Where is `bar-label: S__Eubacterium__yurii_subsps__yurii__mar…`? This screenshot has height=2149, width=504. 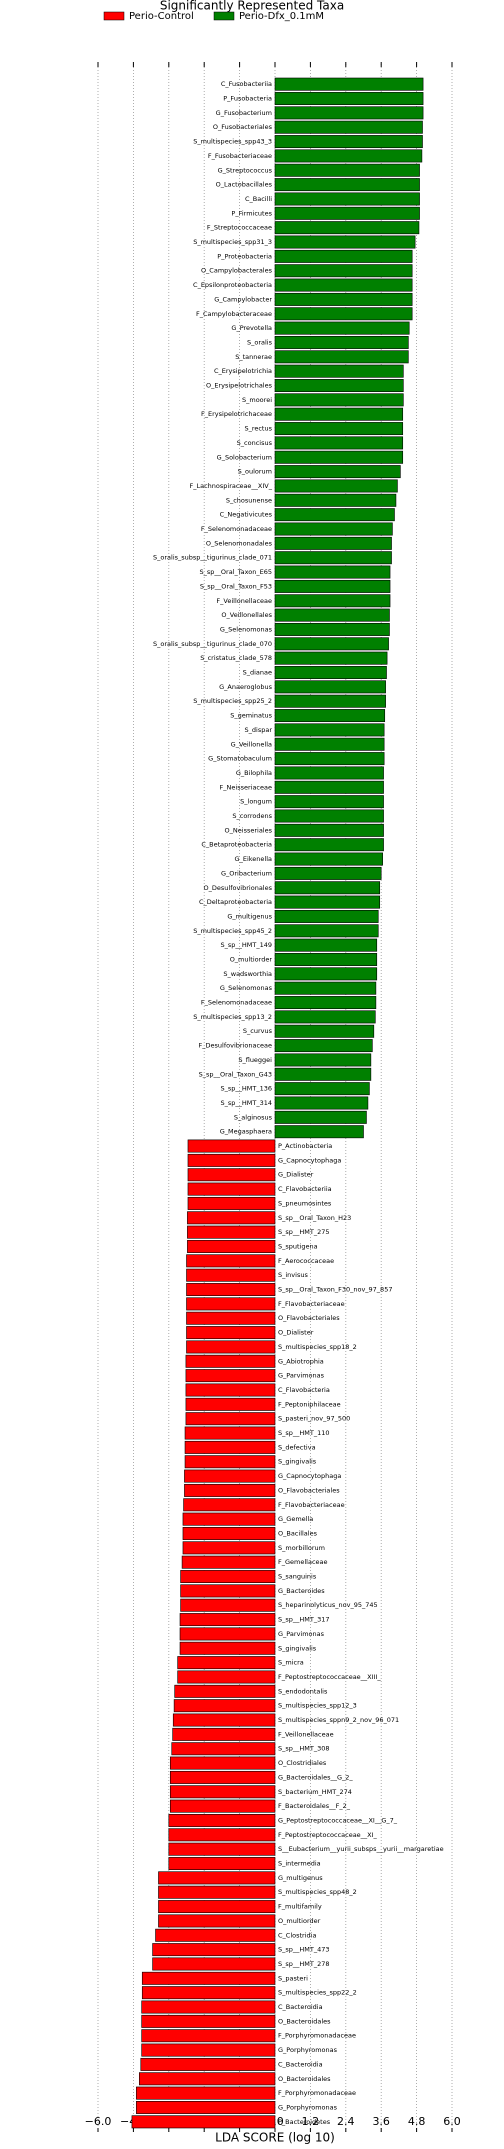 bar-label: S__Eubacterium__yurii_subsps__yurii__mar… is located at coordinates (361, 1849).